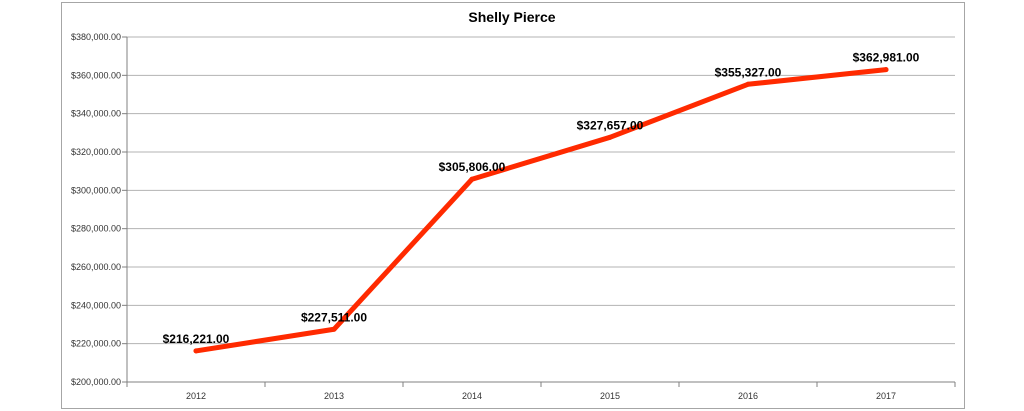 The width and height of the screenshot is (1024, 411). Describe the element at coordinates (196, 339) in the screenshot. I see `data-label: $216,221.00` at that location.